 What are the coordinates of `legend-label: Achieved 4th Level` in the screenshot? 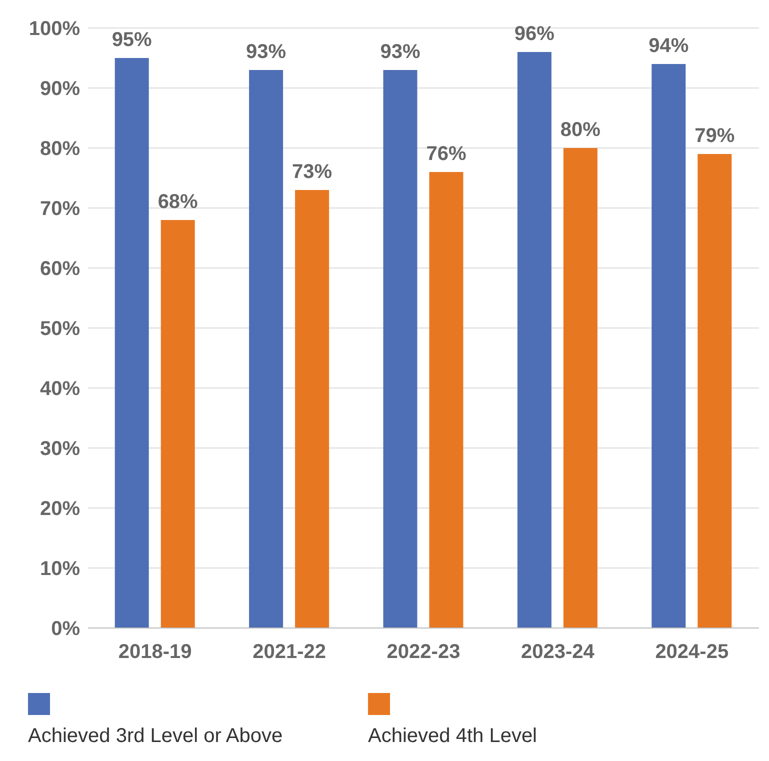 It's located at (453, 736).